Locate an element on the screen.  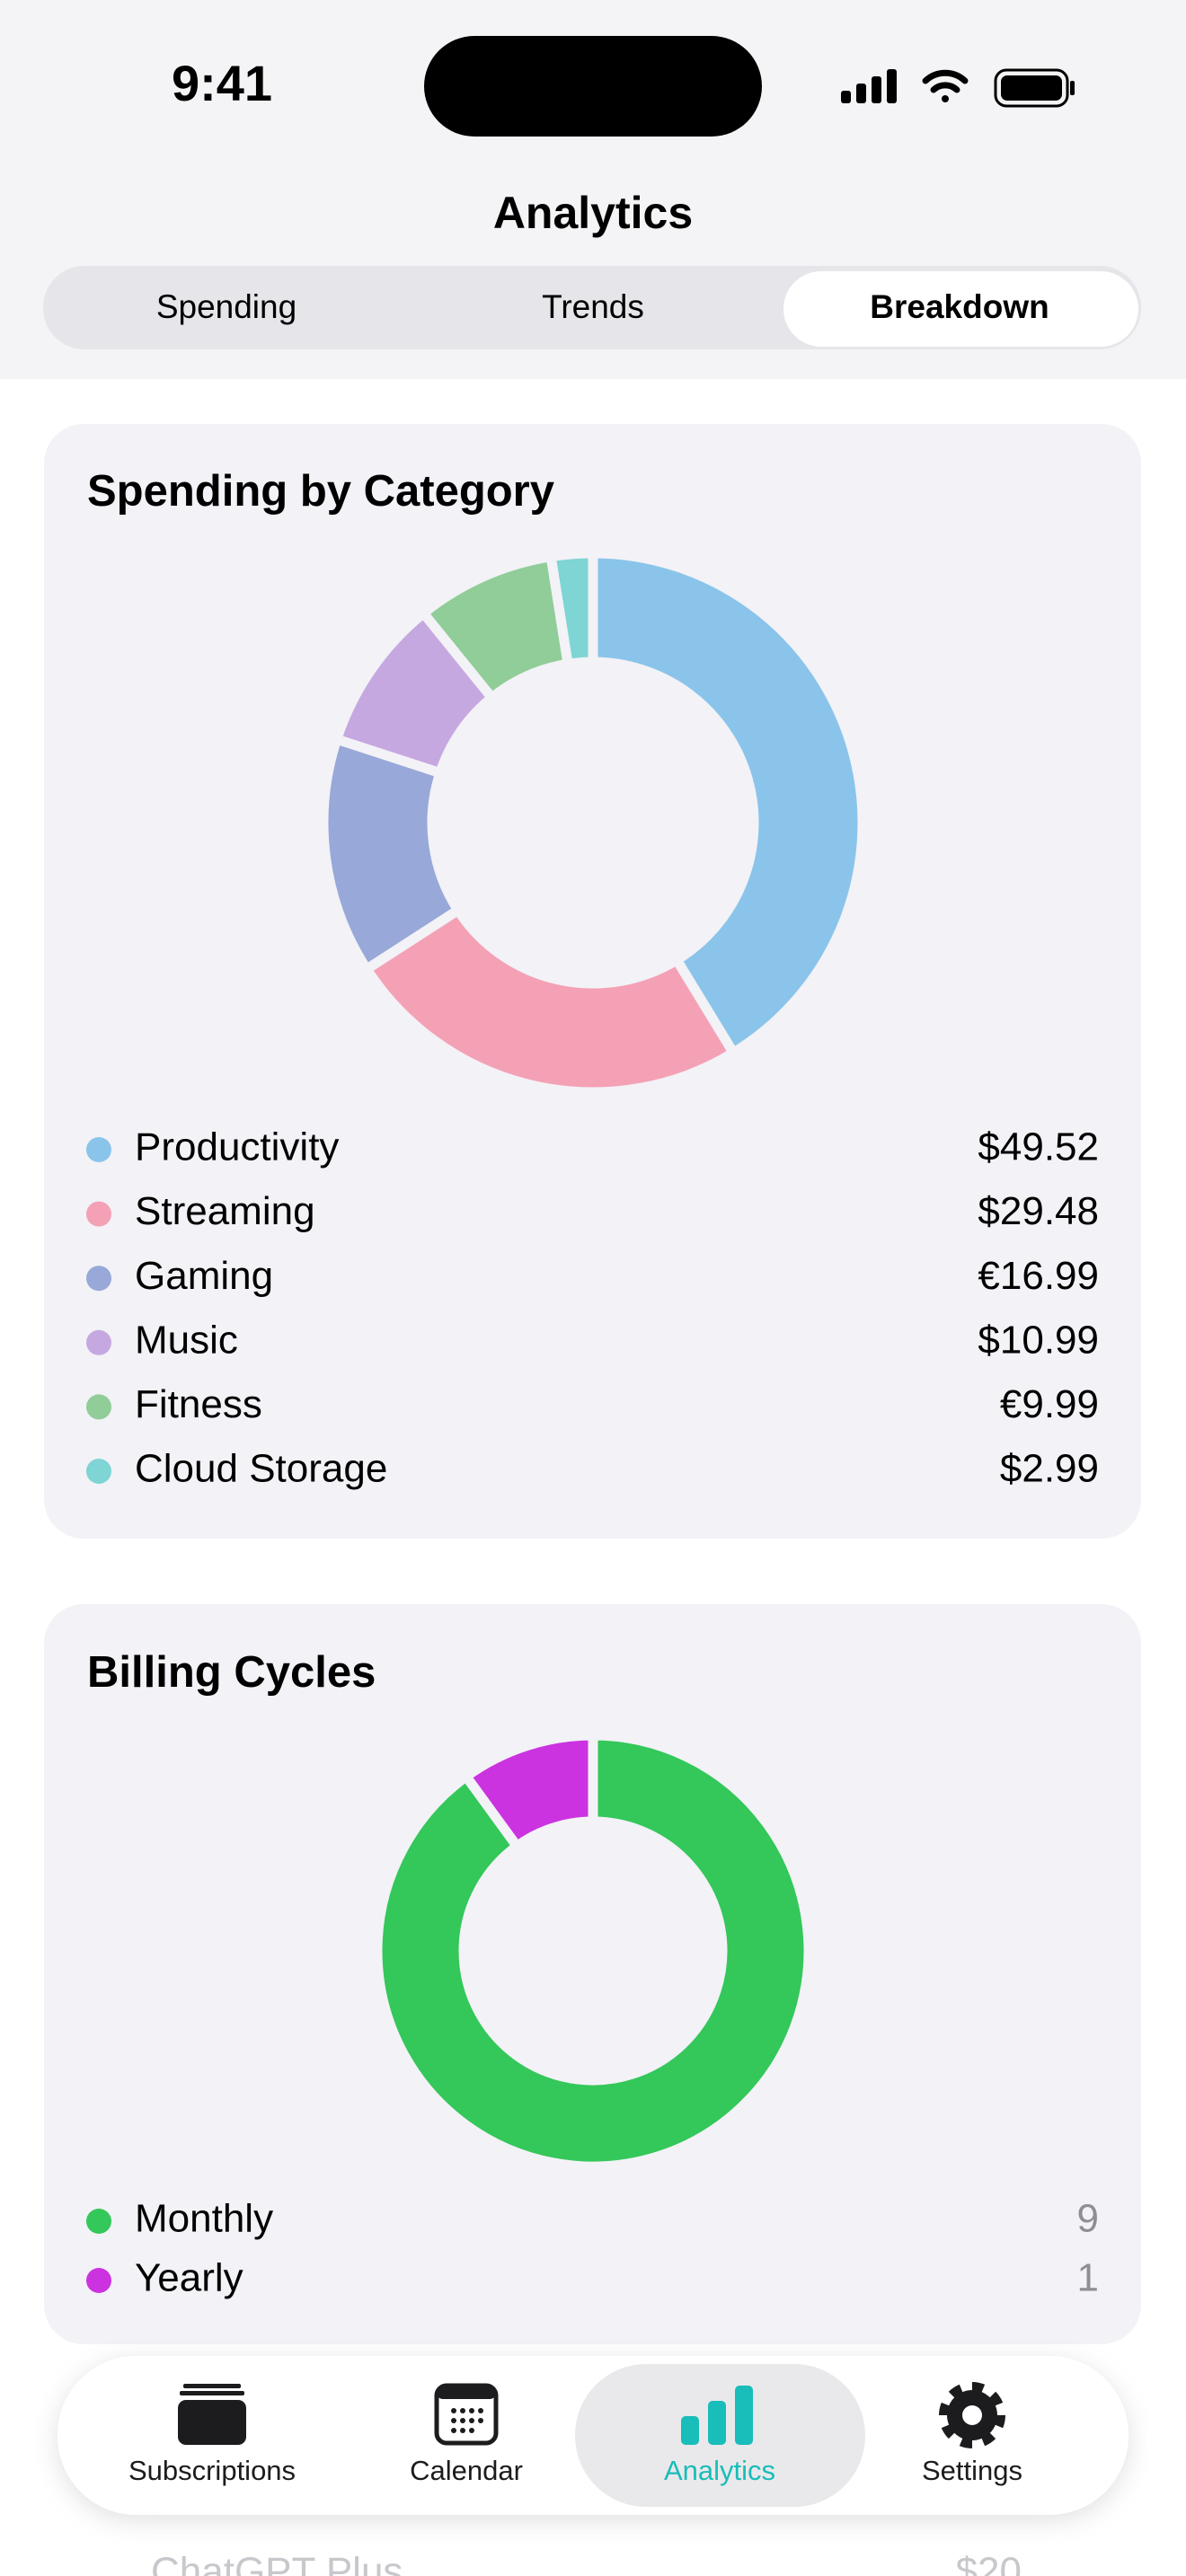
settings-icon is located at coordinates (972, 2415).